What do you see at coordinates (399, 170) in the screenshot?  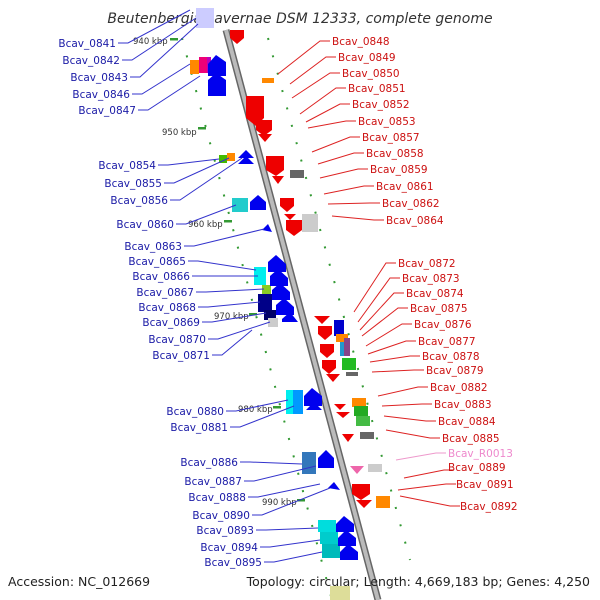 I see `gene-label: Bcav_0859` at bounding box center [399, 170].